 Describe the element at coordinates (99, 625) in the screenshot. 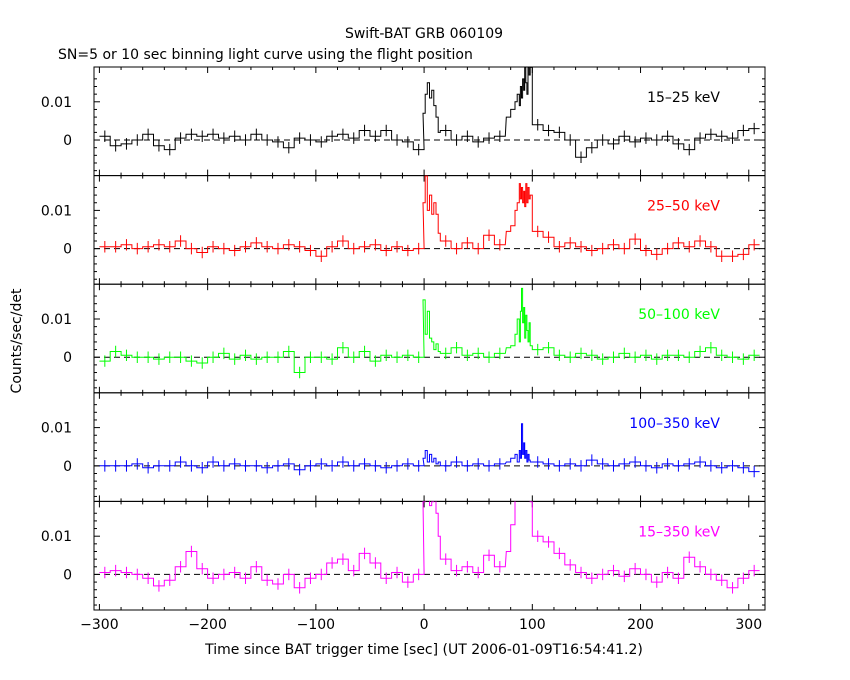

I see `x-tick-label: −300` at that location.